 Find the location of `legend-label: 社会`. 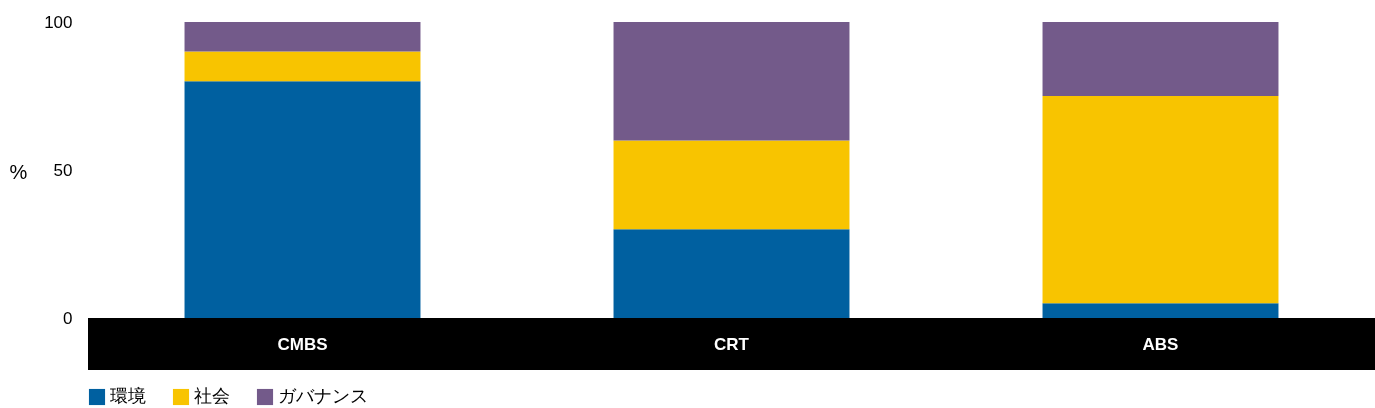

legend-label: 社会 is located at coordinates (212, 396).